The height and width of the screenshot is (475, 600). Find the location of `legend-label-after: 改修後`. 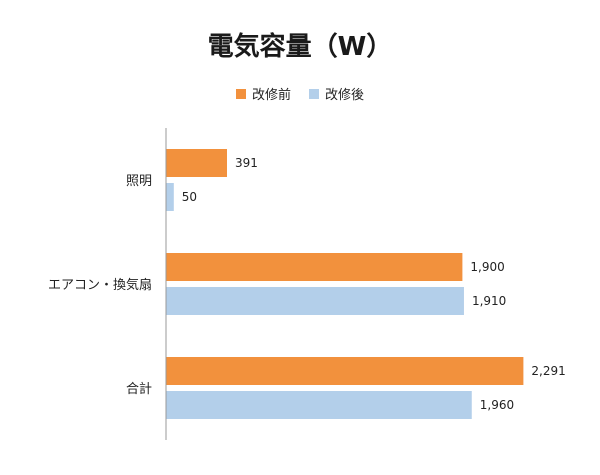

legend-label-after: 改修後 is located at coordinates (345, 95).